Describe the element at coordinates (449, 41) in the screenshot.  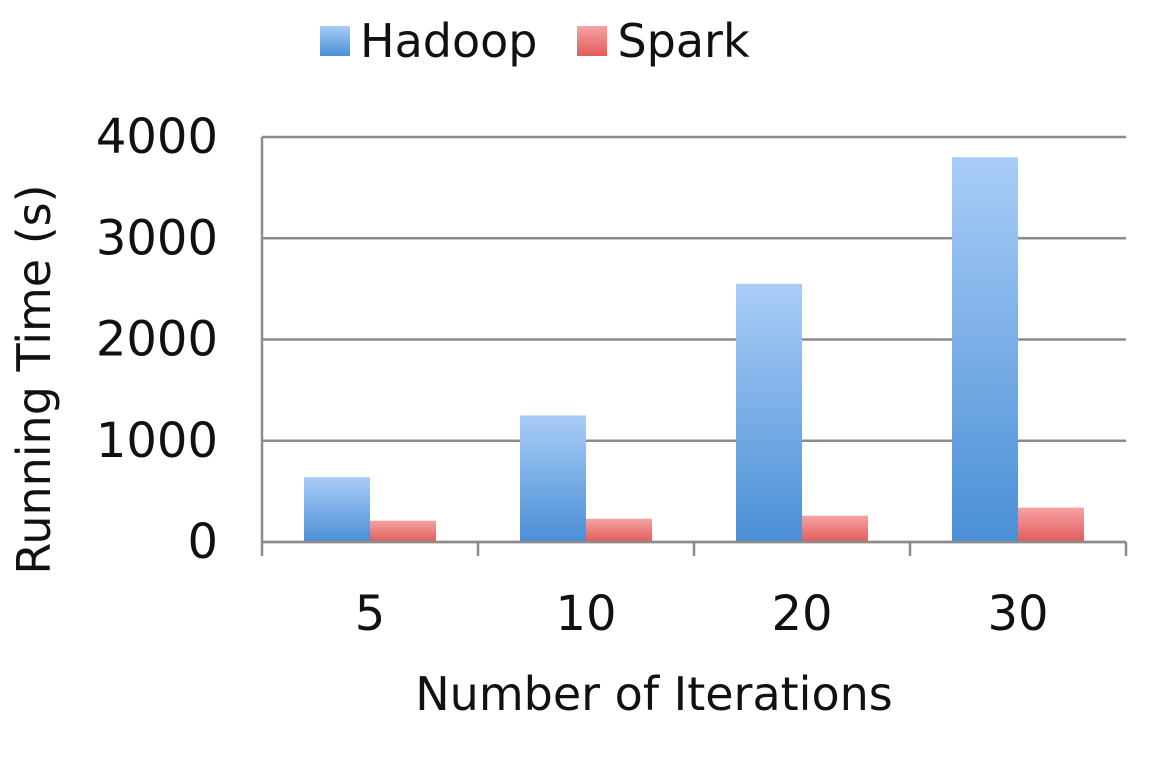
I see `legend-label-hadoop: Hadoop` at that location.